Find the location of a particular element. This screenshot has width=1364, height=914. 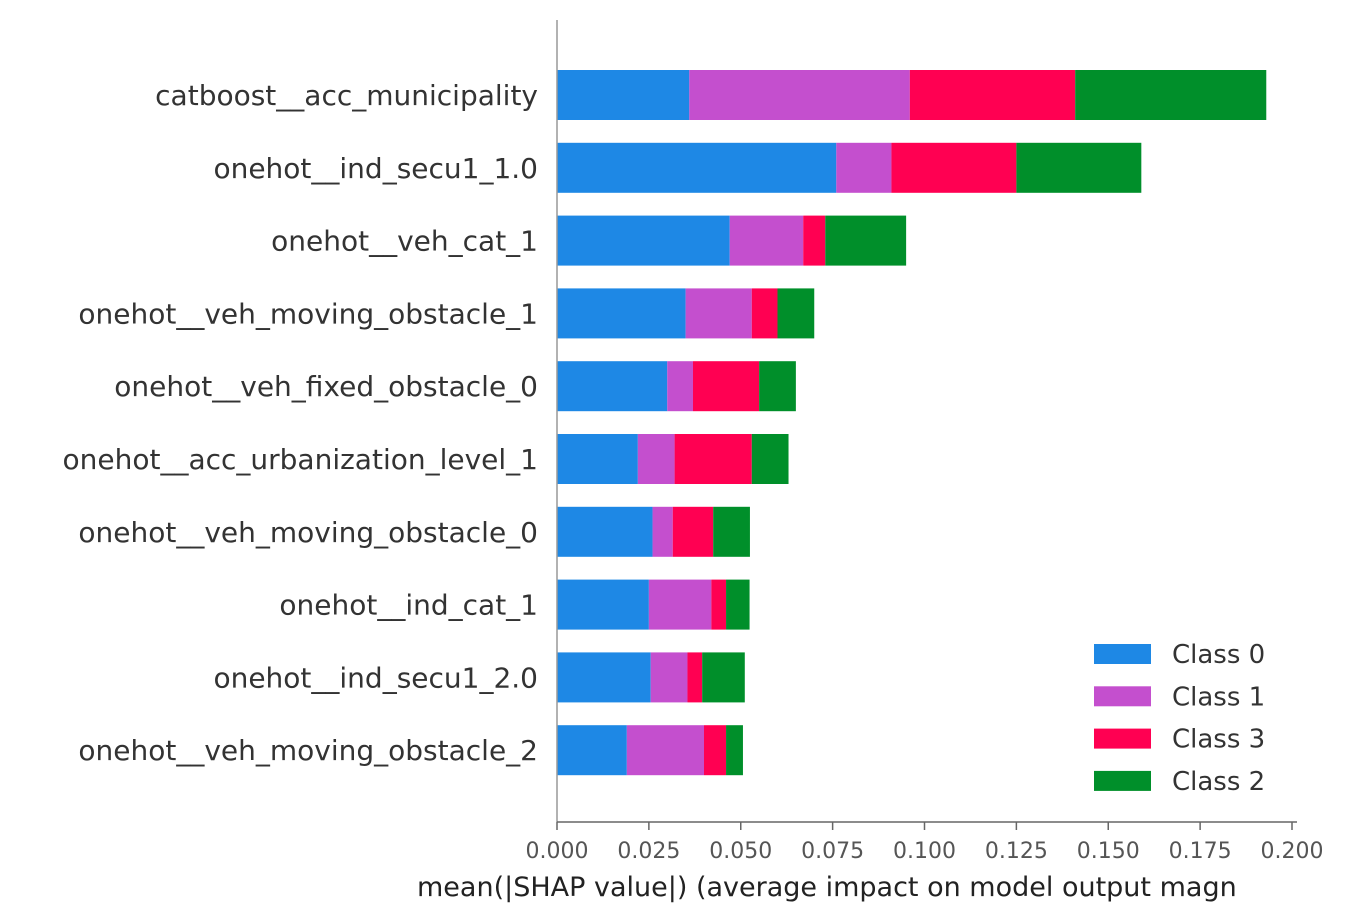

x-tick-label: 0.125 is located at coordinates (1016, 851).